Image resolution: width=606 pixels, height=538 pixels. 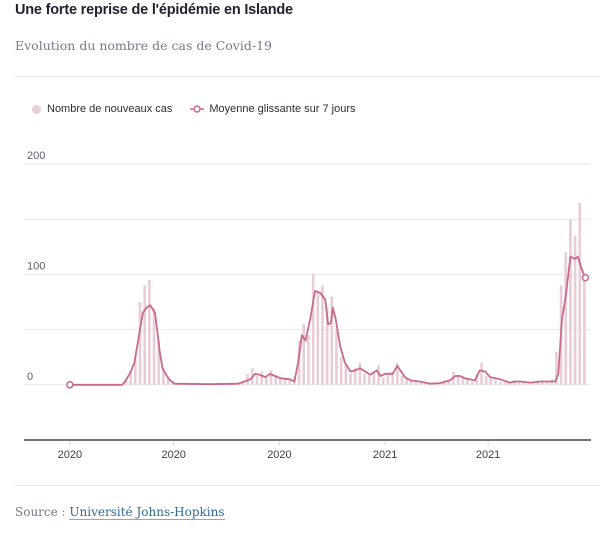 I want to click on chart-subtitle: Evolution du nombre de cas de Covid-19, so click(x=144, y=45).